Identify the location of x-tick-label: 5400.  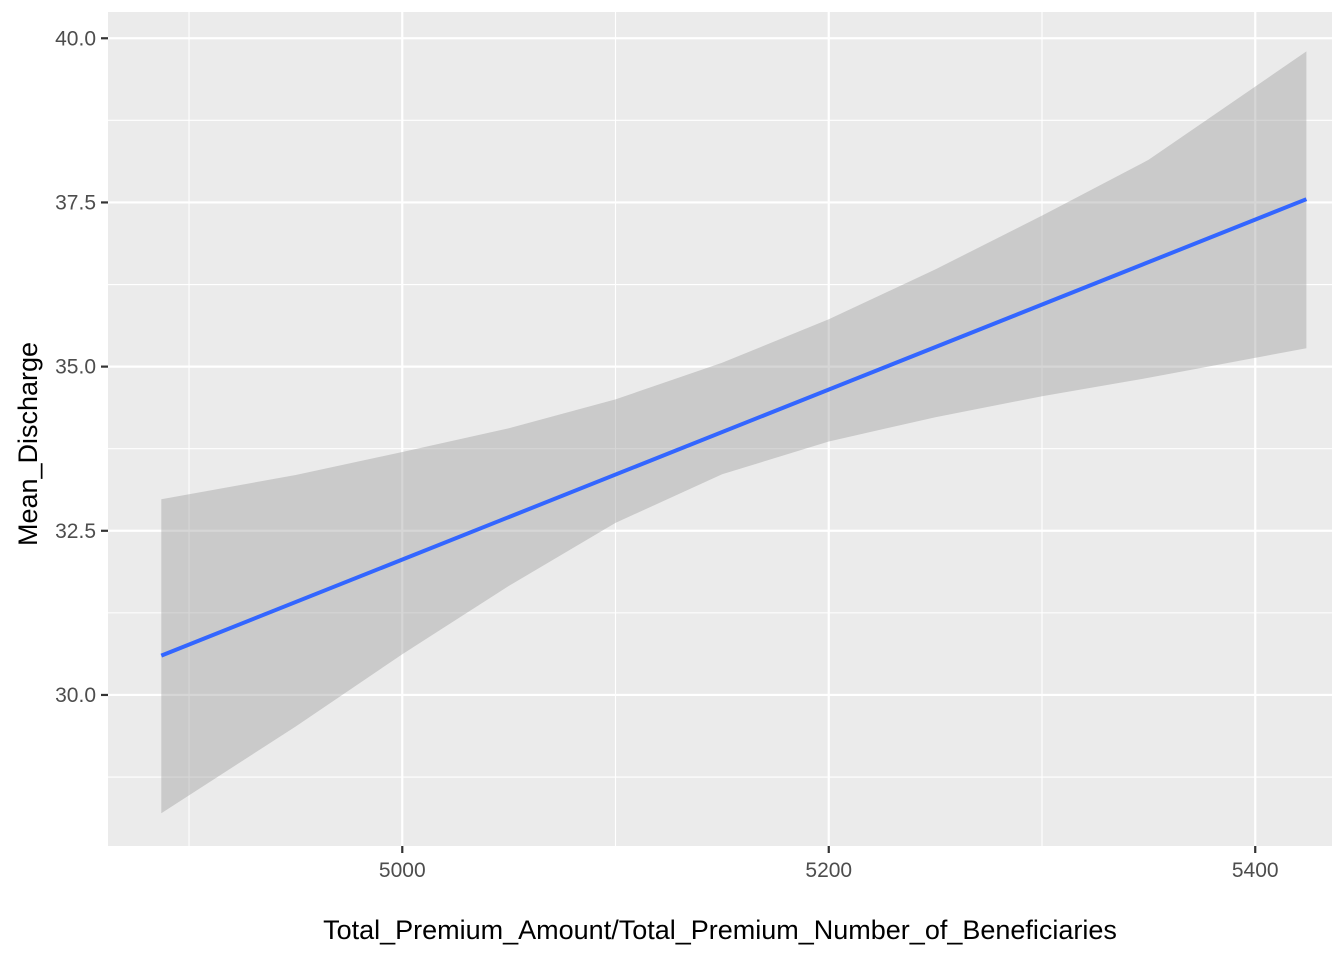
(1255, 870).